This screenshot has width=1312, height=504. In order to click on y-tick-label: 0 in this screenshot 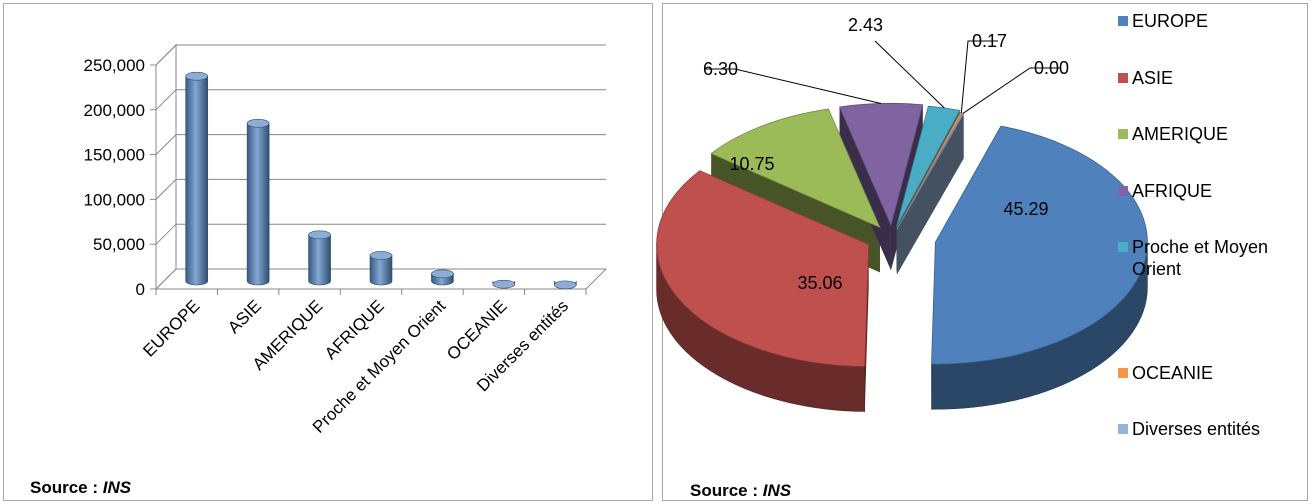, I will do `click(140, 289)`.